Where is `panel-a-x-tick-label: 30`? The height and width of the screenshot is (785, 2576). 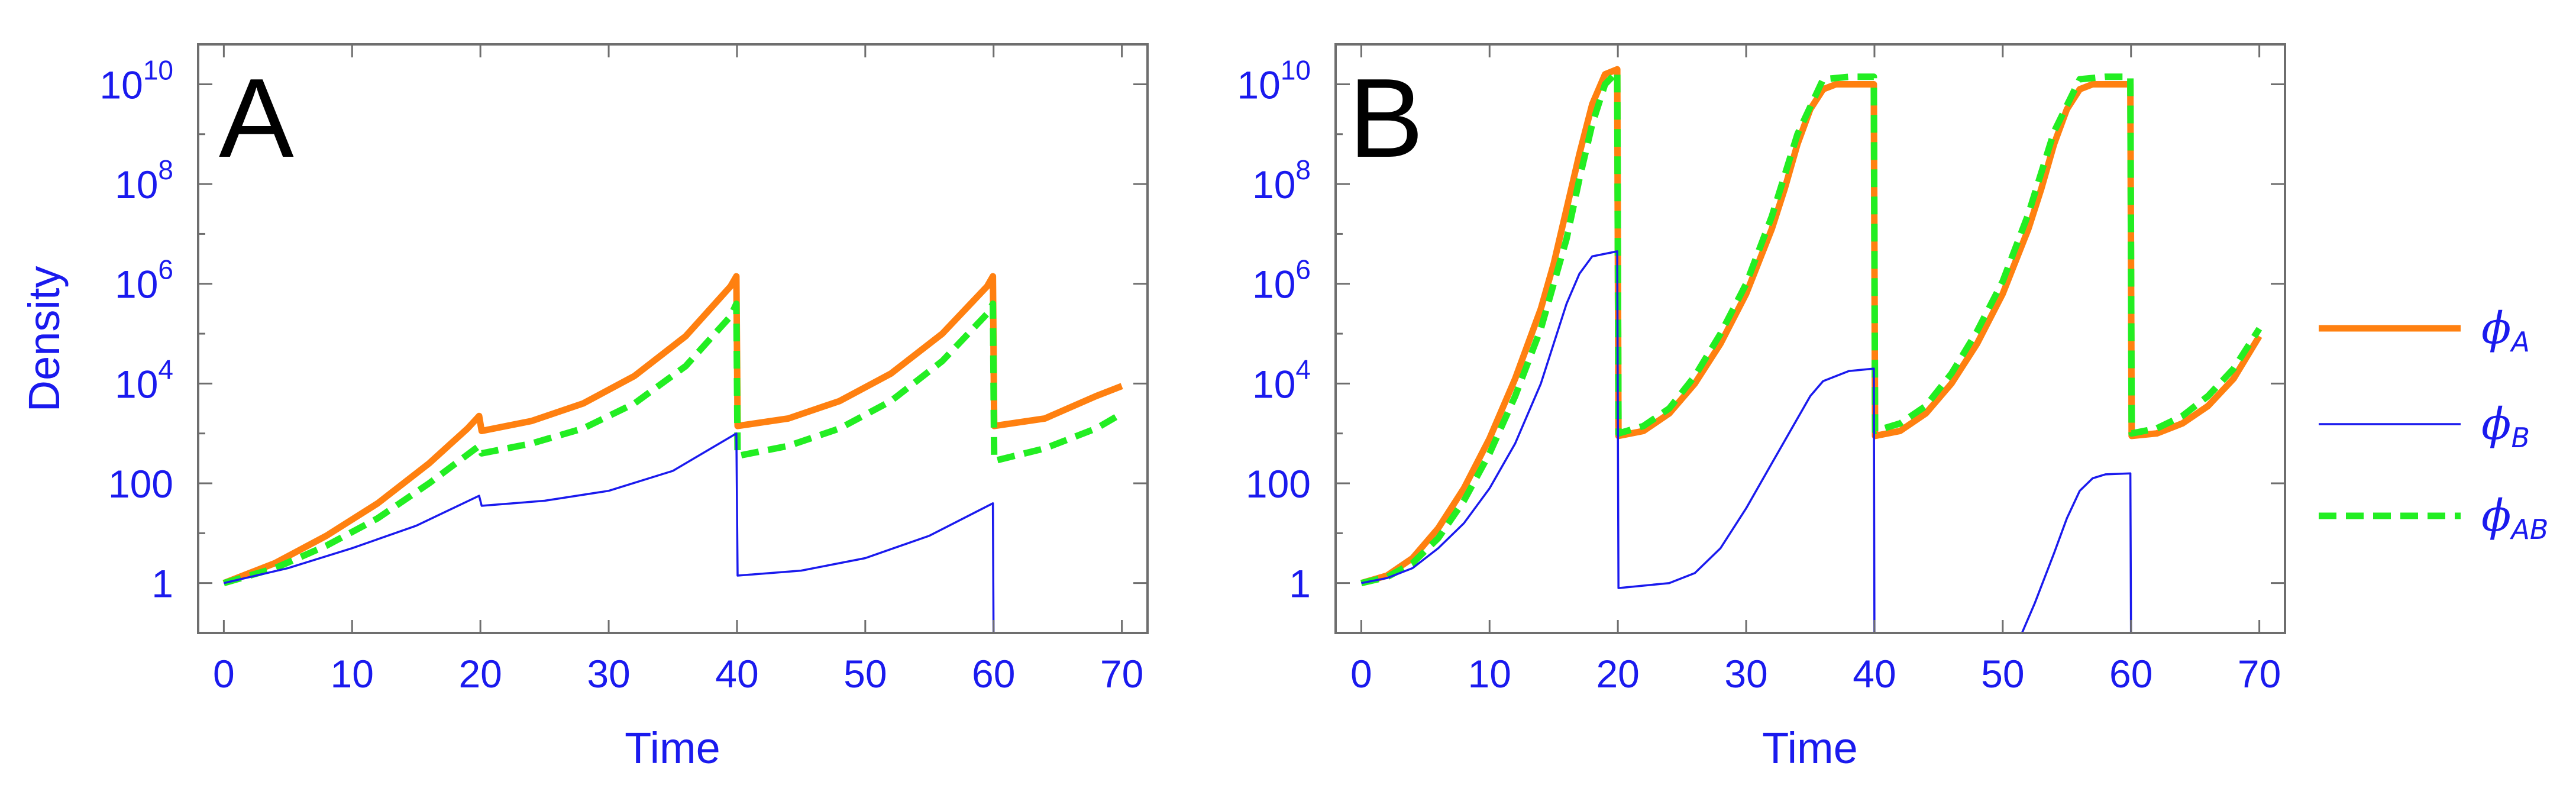 panel-a-x-tick-label: 30 is located at coordinates (608, 674).